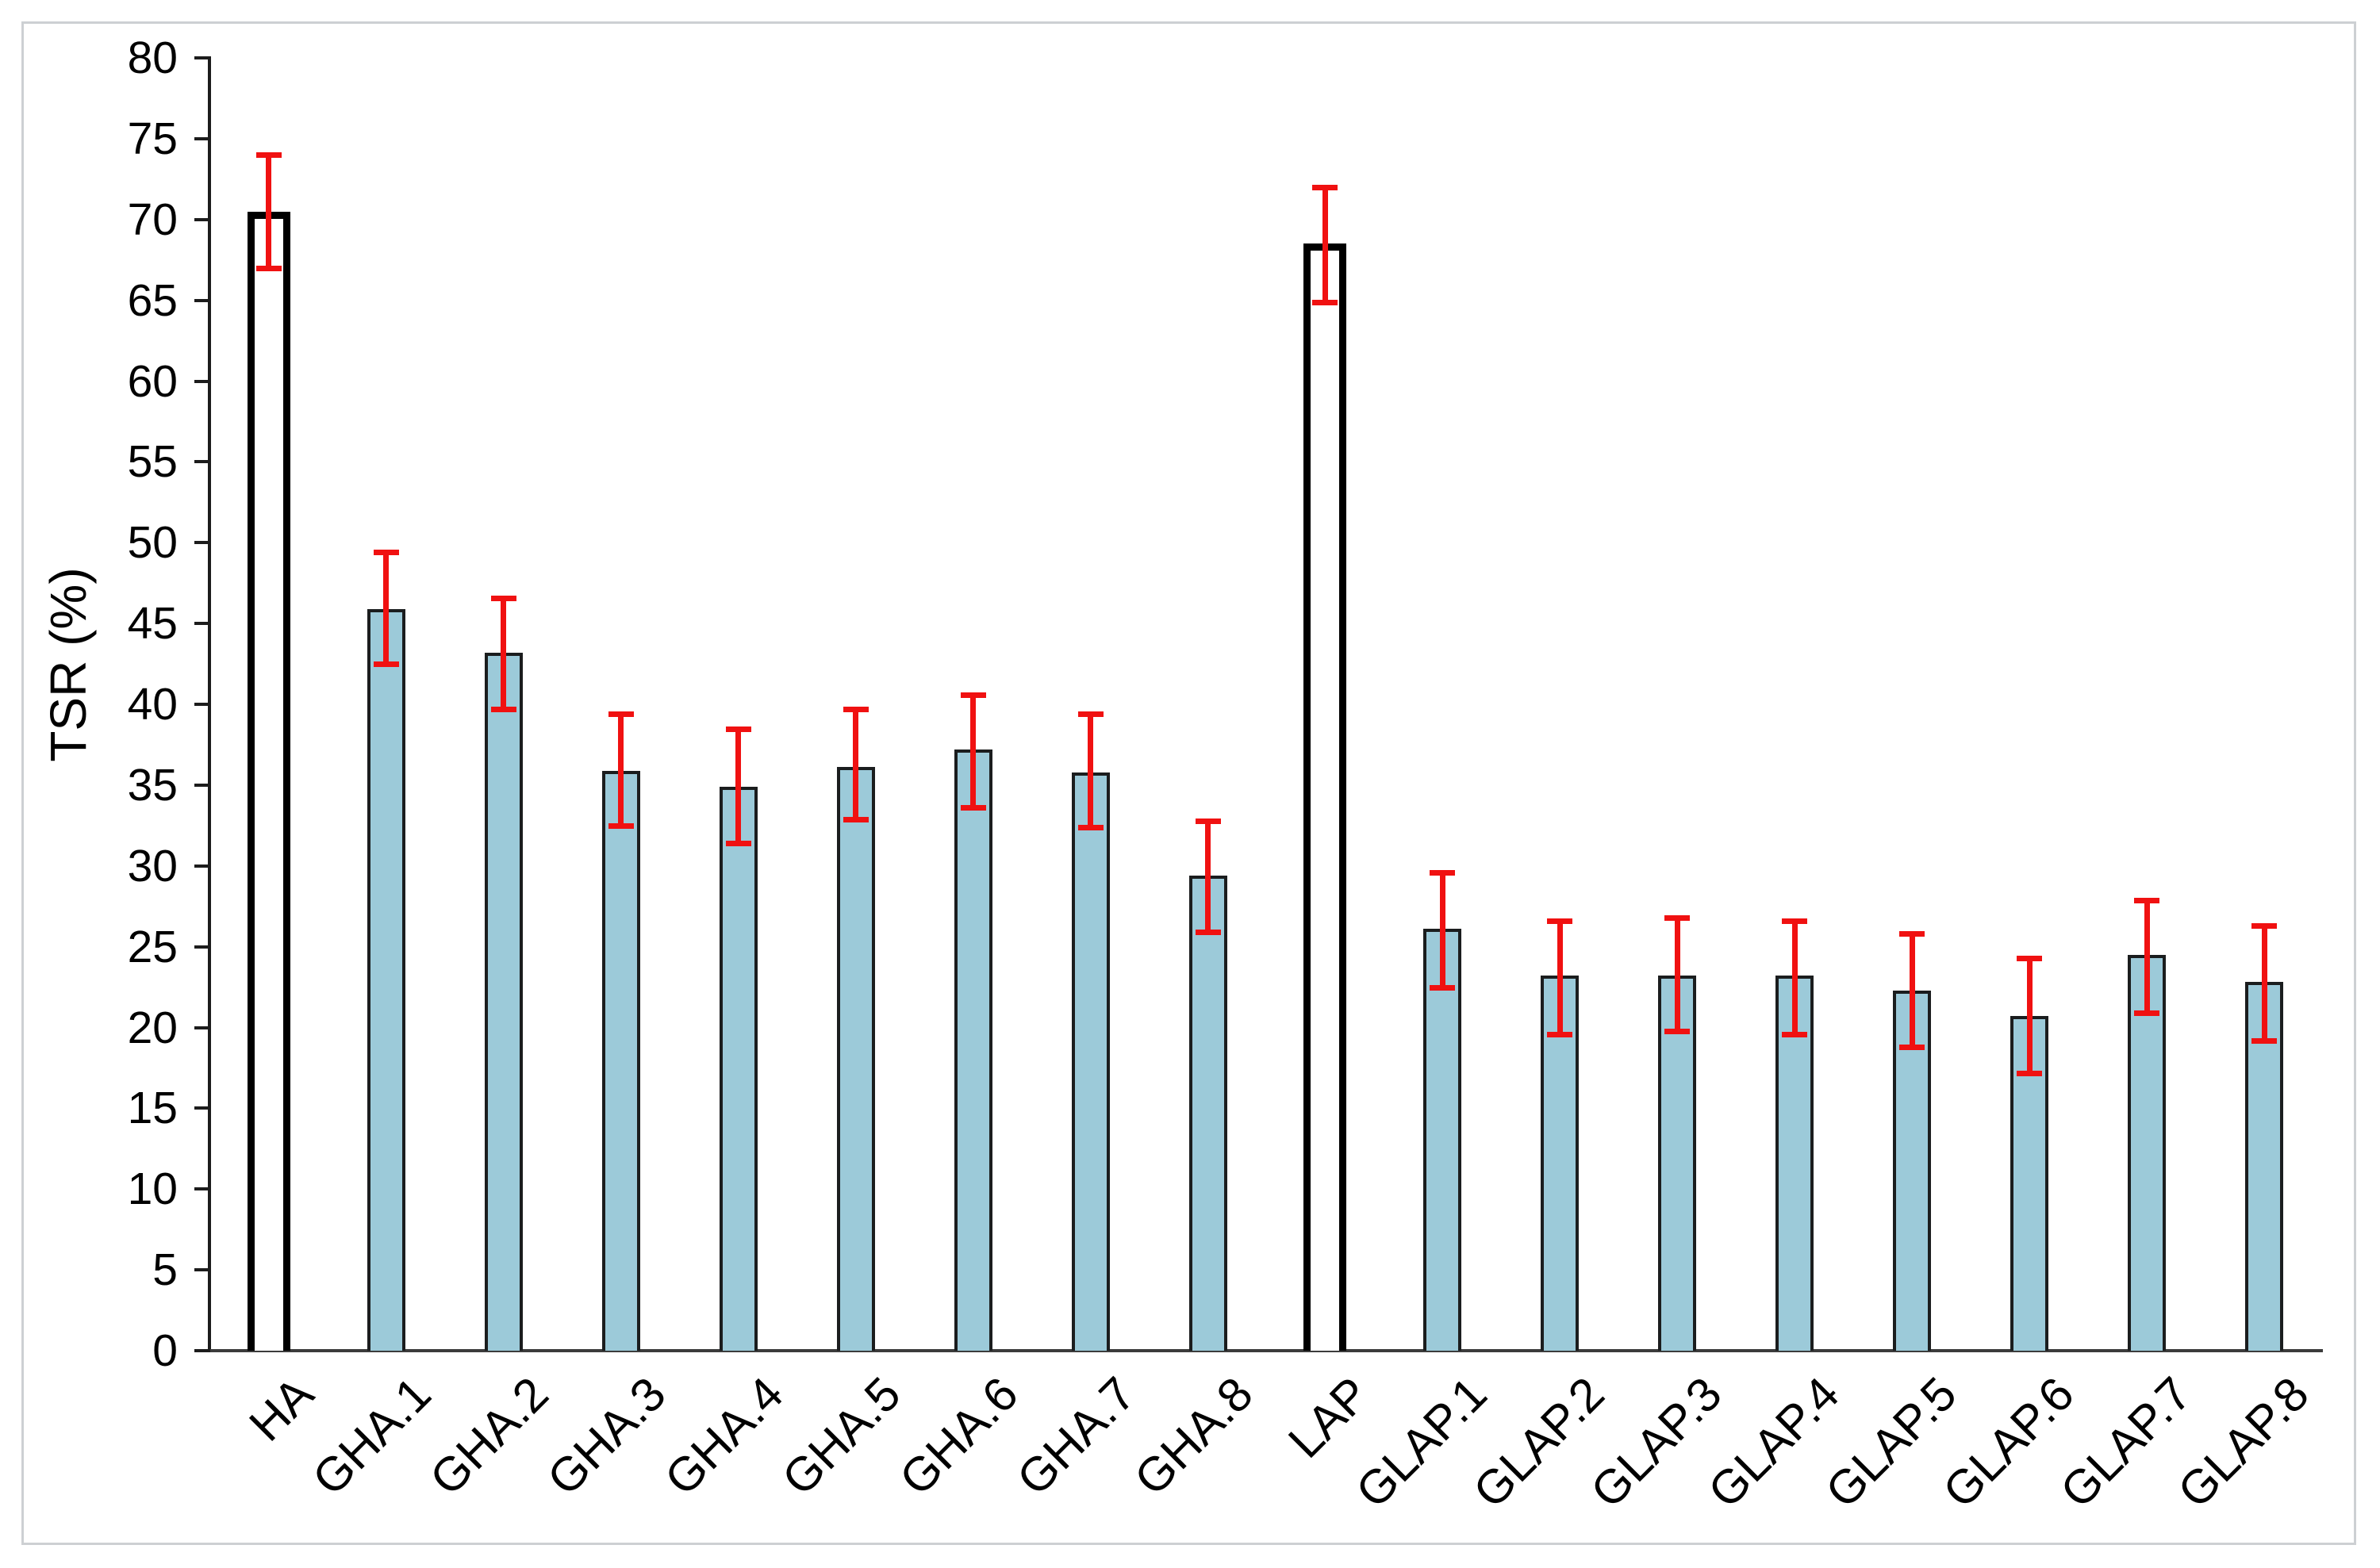 Image resolution: width=2380 pixels, height=1568 pixels. Describe the element at coordinates (152, 543) in the screenshot. I see `y-tick-label: 50` at that location.